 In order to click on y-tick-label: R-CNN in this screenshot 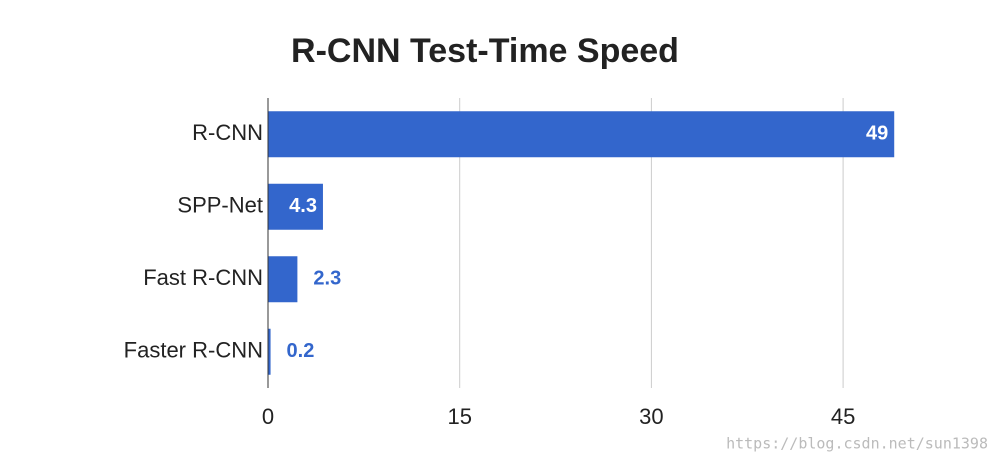, I will do `click(227, 132)`.